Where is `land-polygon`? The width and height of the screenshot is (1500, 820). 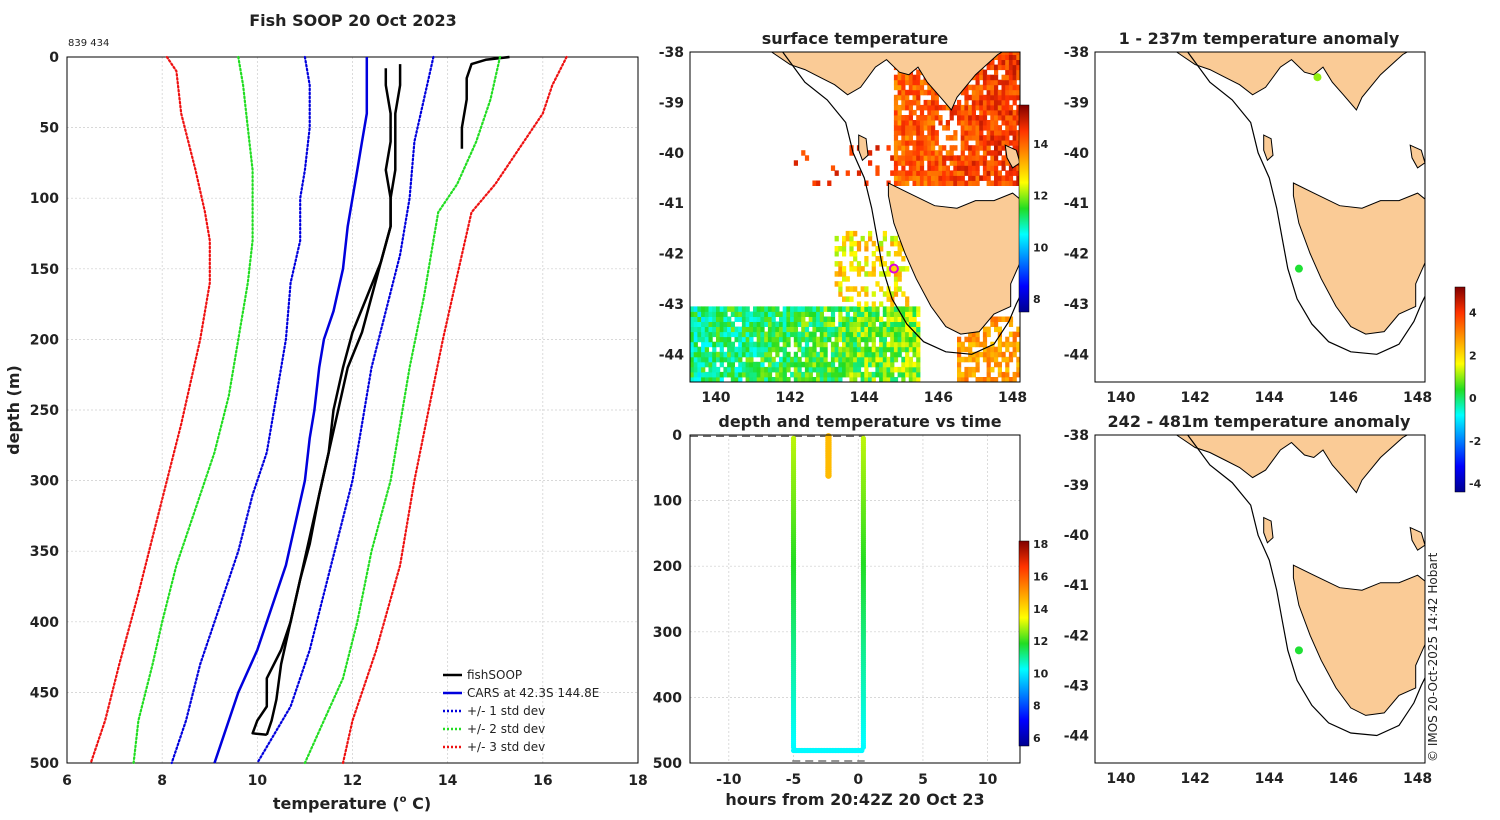 land-polygon is located at coordinates (1012, 156).